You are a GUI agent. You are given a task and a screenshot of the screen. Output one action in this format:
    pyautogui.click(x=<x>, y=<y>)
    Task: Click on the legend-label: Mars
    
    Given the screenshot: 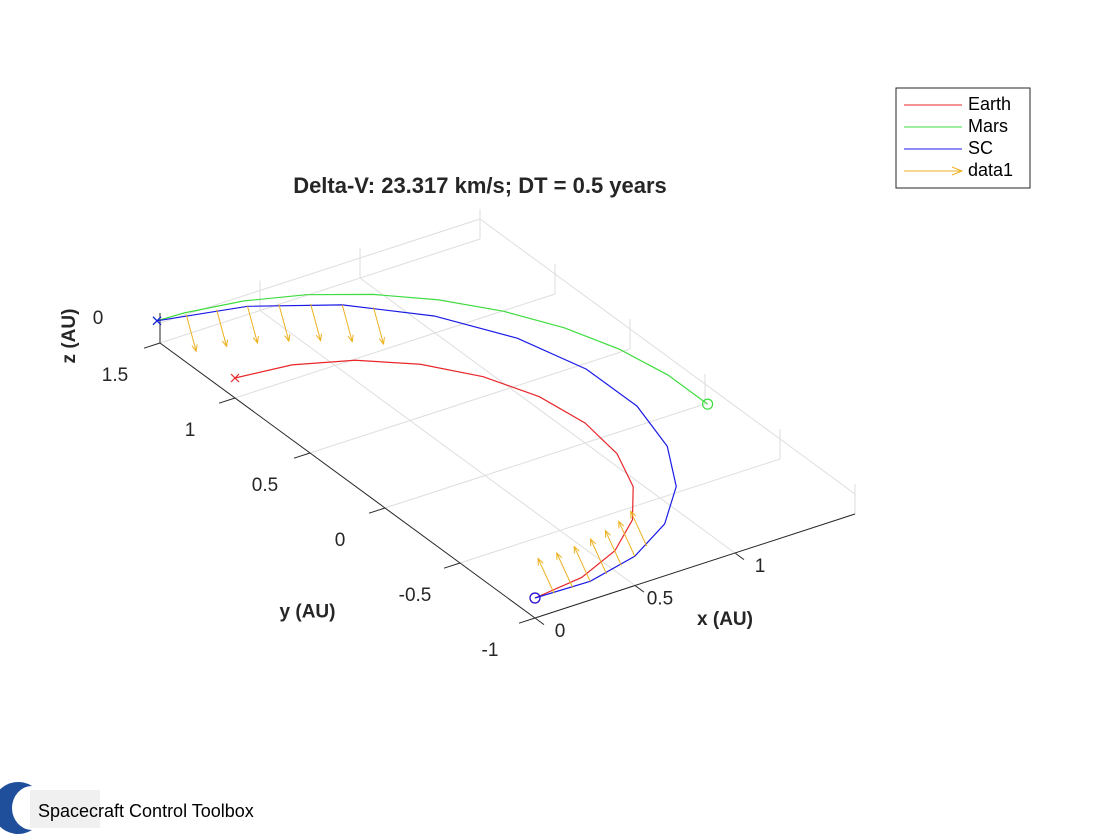 What is the action you would take?
    pyautogui.click(x=988, y=126)
    